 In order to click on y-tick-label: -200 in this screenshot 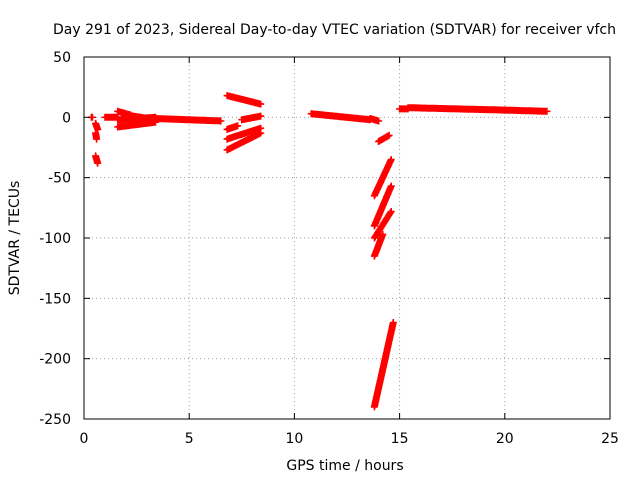, I will do `click(55, 360)`.